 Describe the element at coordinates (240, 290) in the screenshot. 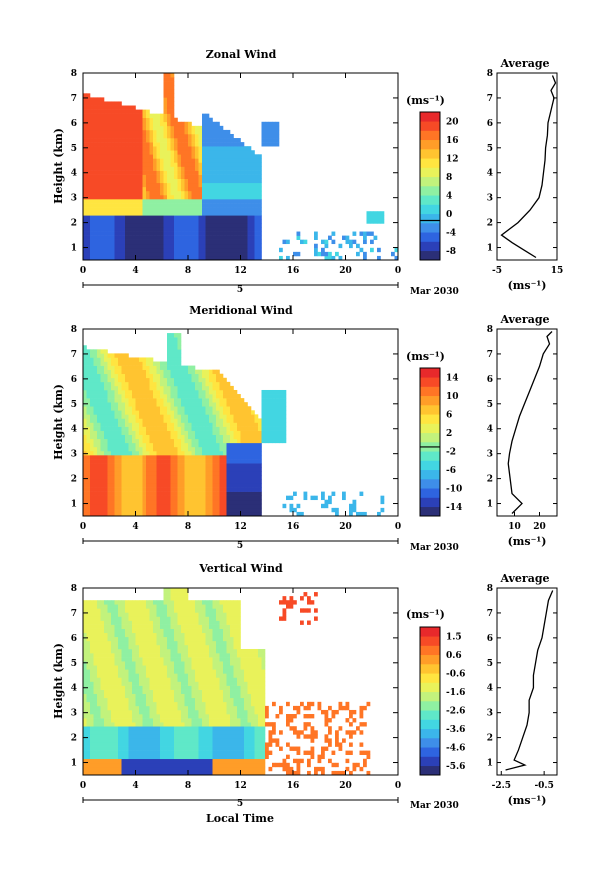

I see `day-label-zonal: 5` at that location.